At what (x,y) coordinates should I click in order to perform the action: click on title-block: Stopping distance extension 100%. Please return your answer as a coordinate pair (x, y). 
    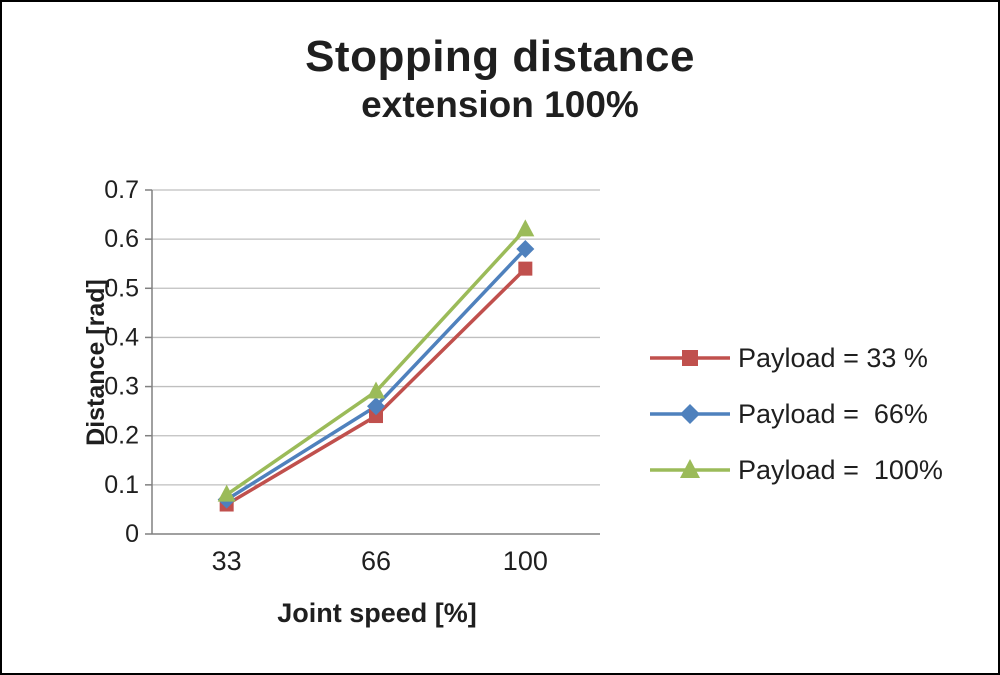
    Looking at the image, I should click on (500, 79).